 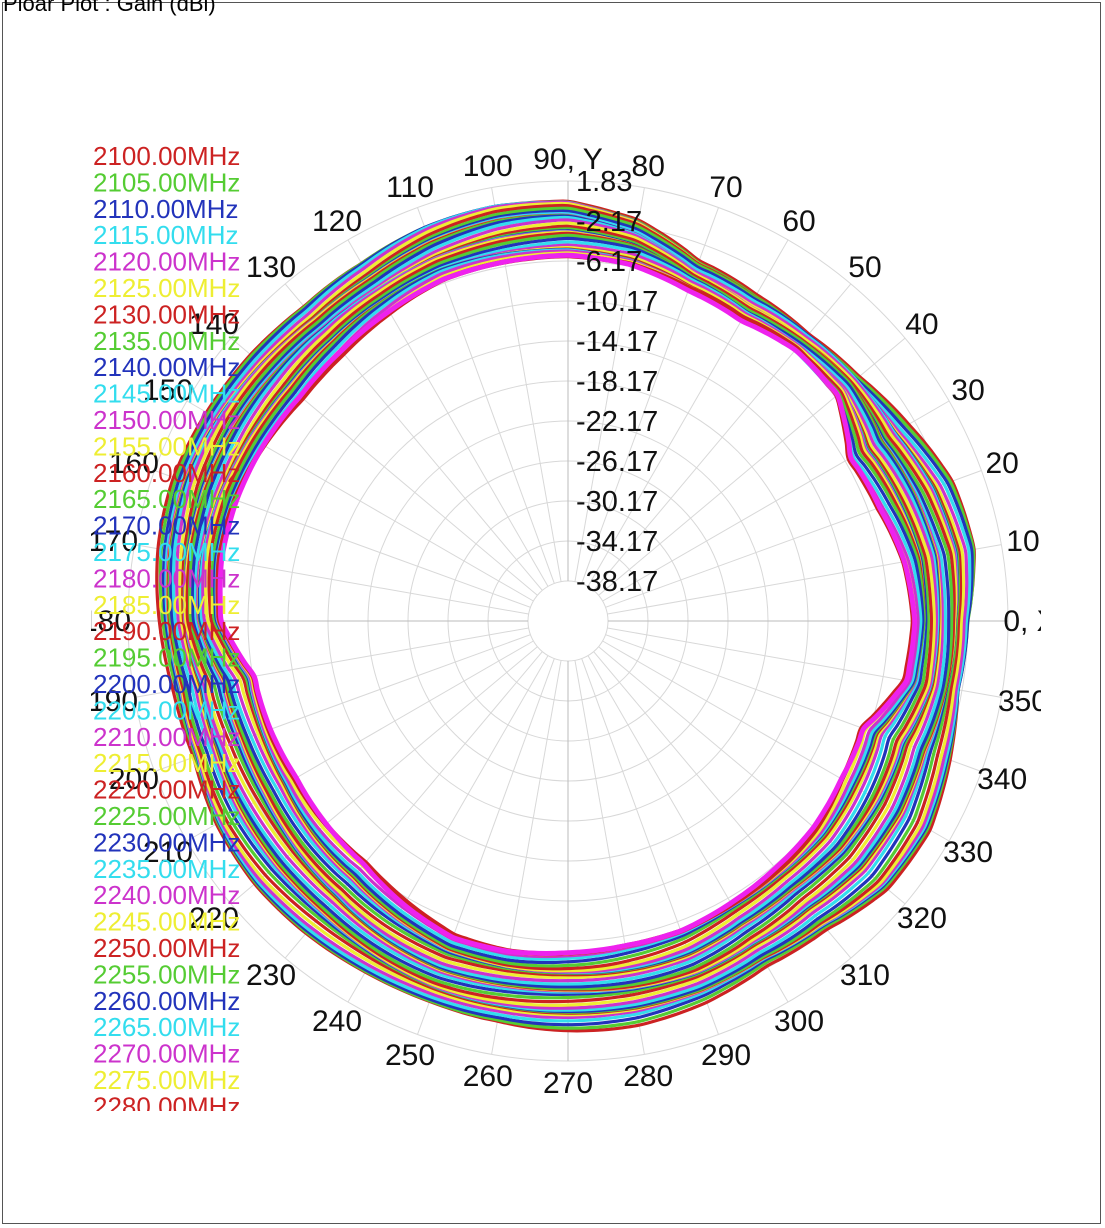 What do you see at coordinates (214, 918) in the screenshot?
I see `angle-tick-label: 220` at bounding box center [214, 918].